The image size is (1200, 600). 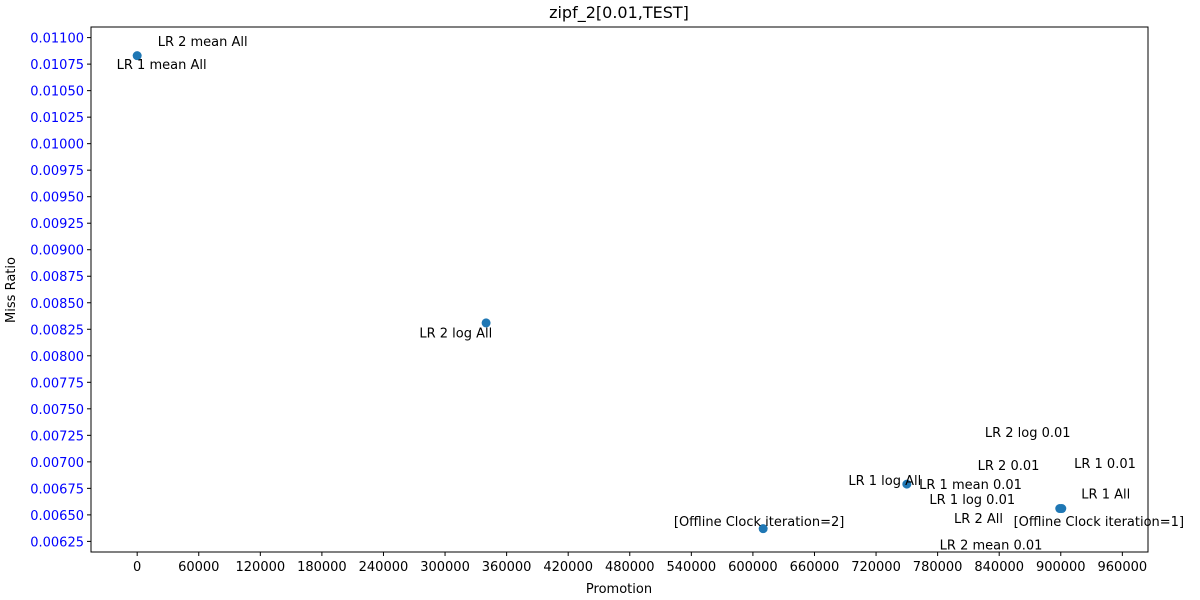 What do you see at coordinates (57, 436) in the screenshot?
I see `y-tick-label: 0.00725` at bounding box center [57, 436].